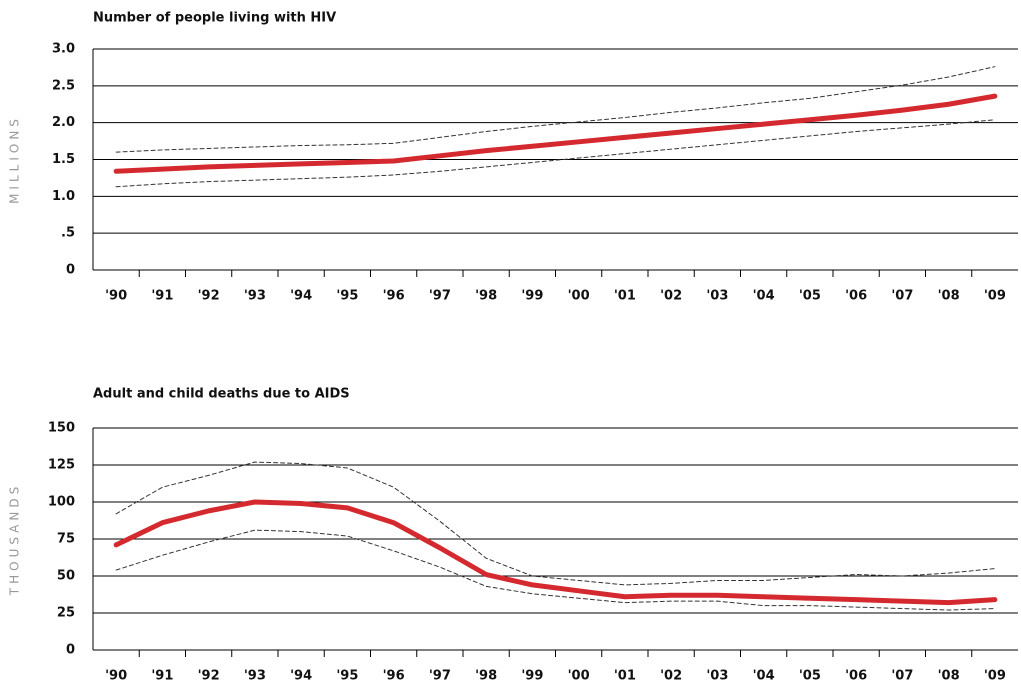  What do you see at coordinates (61, 502) in the screenshot?
I see `y-tick-label: 100` at bounding box center [61, 502].